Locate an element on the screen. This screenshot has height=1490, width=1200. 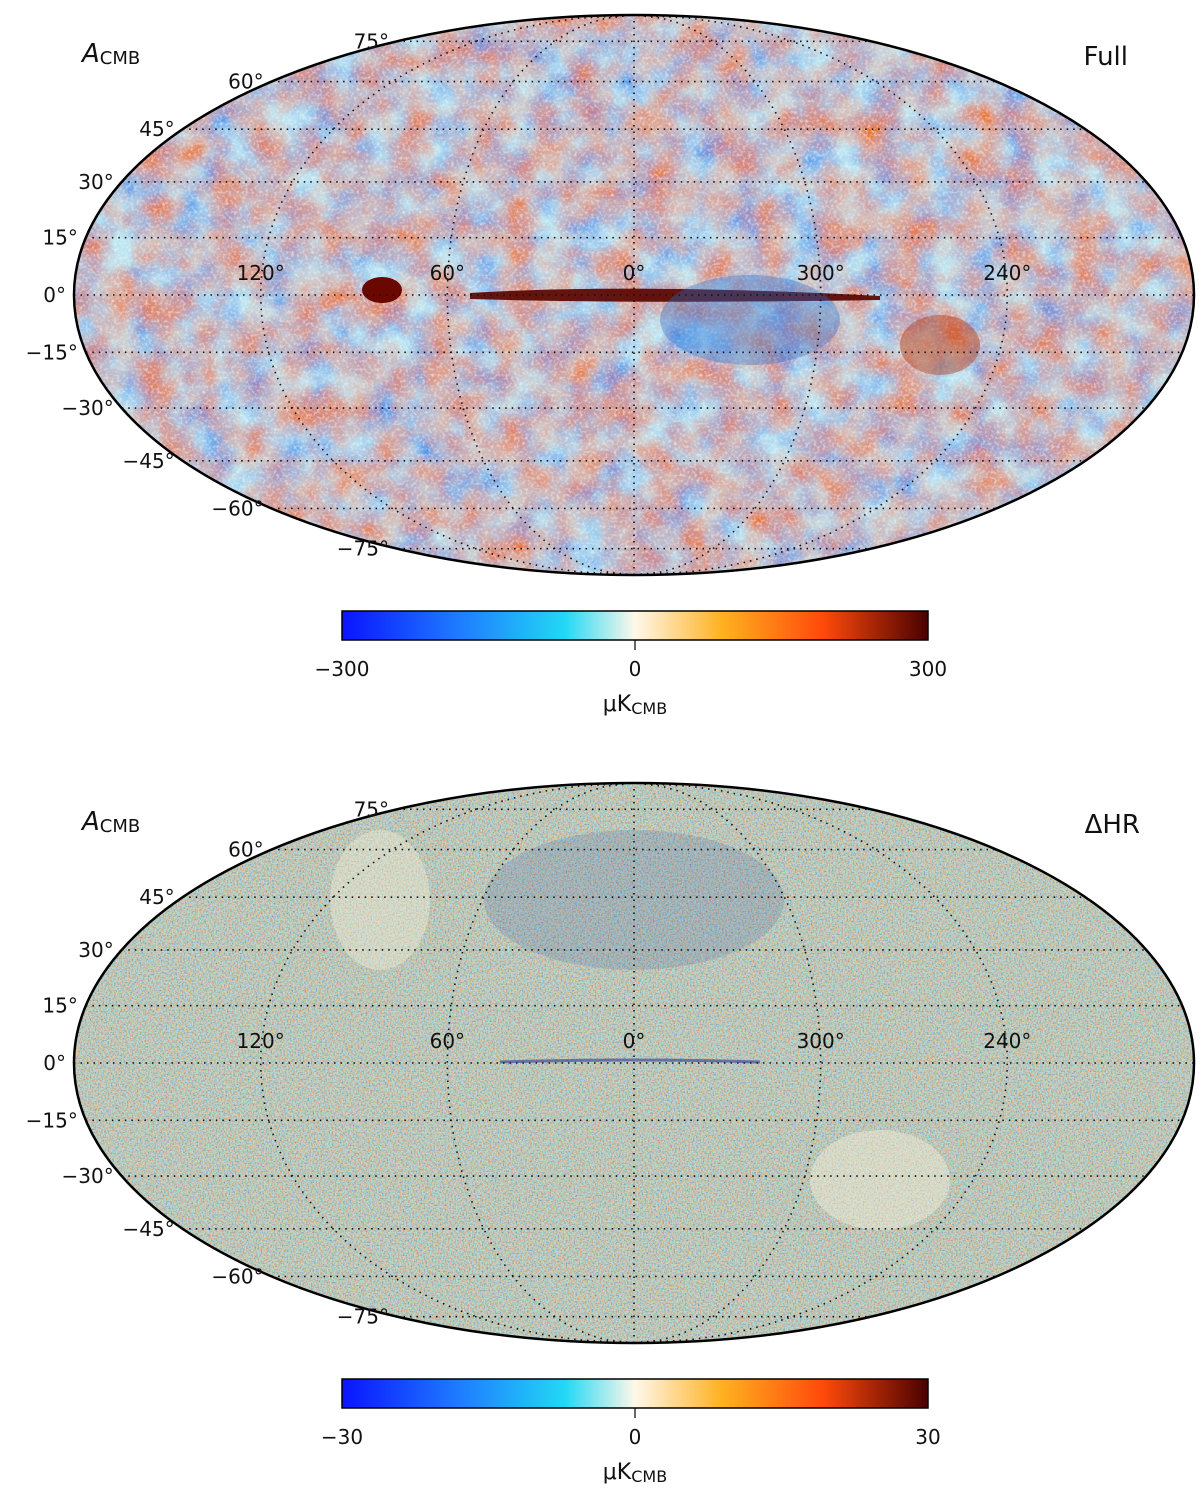
map-type-label: ΔHR is located at coordinates (1112, 825).